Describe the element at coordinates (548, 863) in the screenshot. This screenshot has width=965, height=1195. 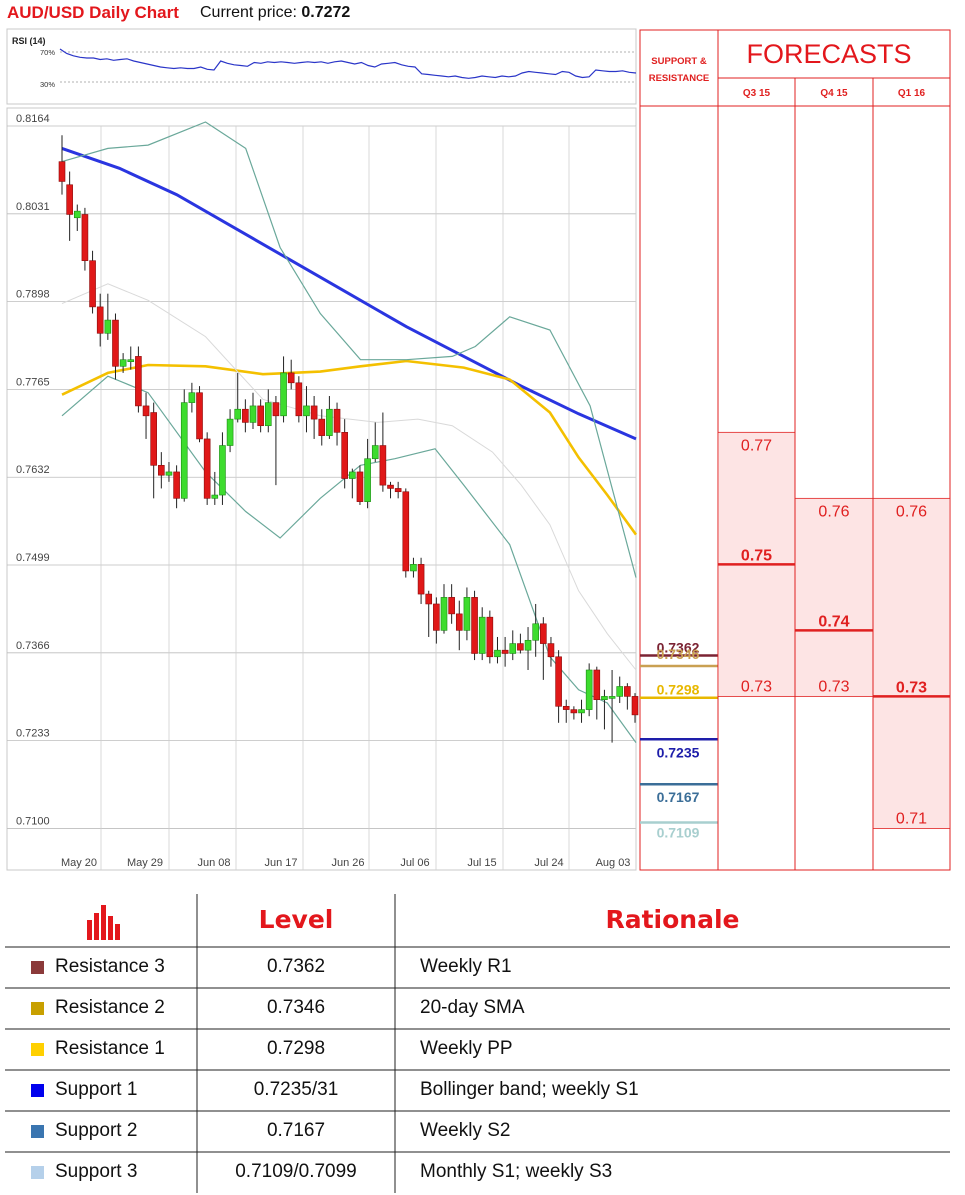
I see `x-tick-label-7: Jul 24` at that location.